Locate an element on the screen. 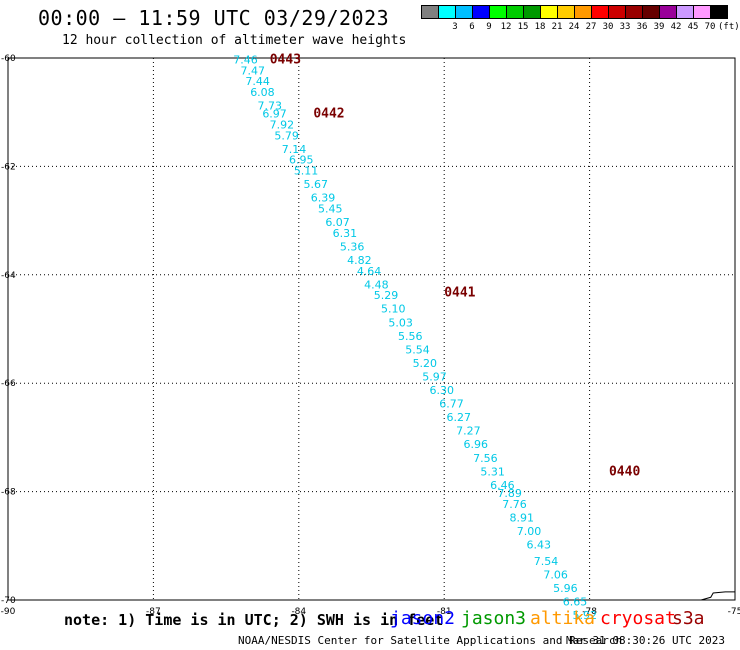 The height and width of the screenshot is (650, 740). satellite-cryosat: cryosat is located at coordinates (638, 618).